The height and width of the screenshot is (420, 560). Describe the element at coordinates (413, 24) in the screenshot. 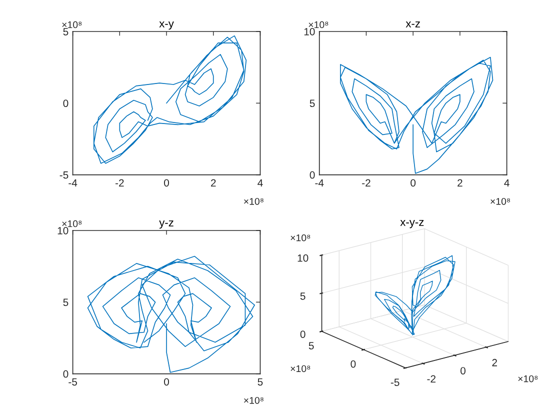

I see `chart-title: x-z` at that location.